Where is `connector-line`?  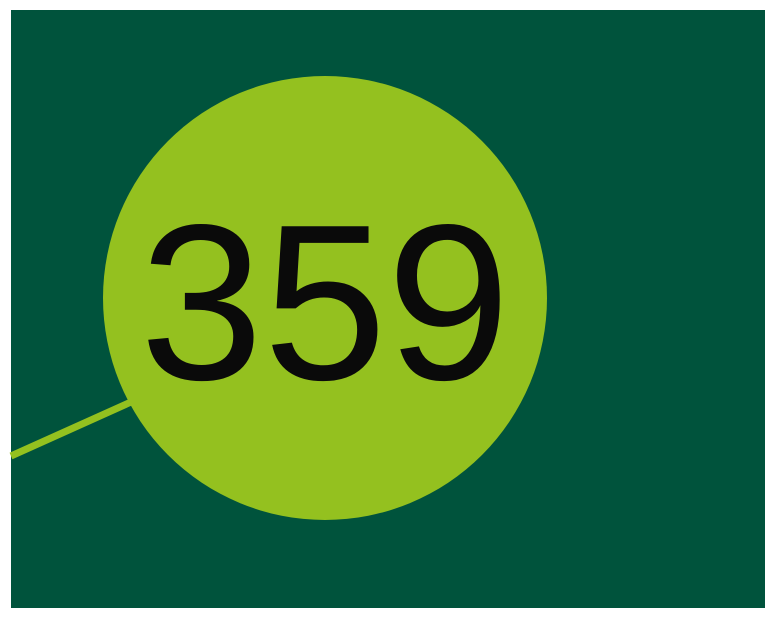
connector-line is located at coordinates (75, 427).